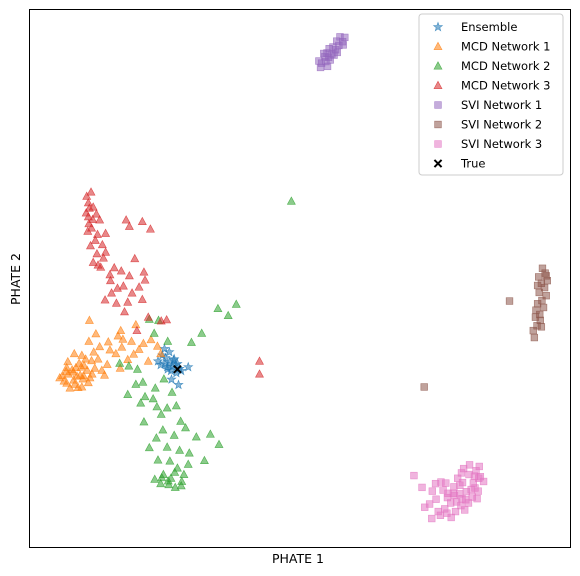  What do you see at coordinates (505, 86) in the screenshot?
I see `legend-label-mcd-network-3: MCD Network 3` at bounding box center [505, 86].